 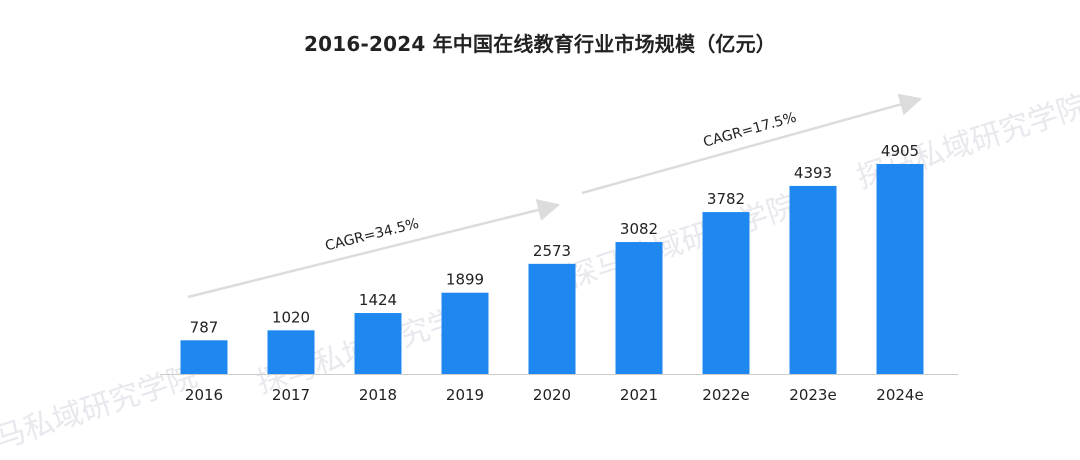 What do you see at coordinates (639, 229) in the screenshot?
I see `data-label-2021: 3082` at bounding box center [639, 229].